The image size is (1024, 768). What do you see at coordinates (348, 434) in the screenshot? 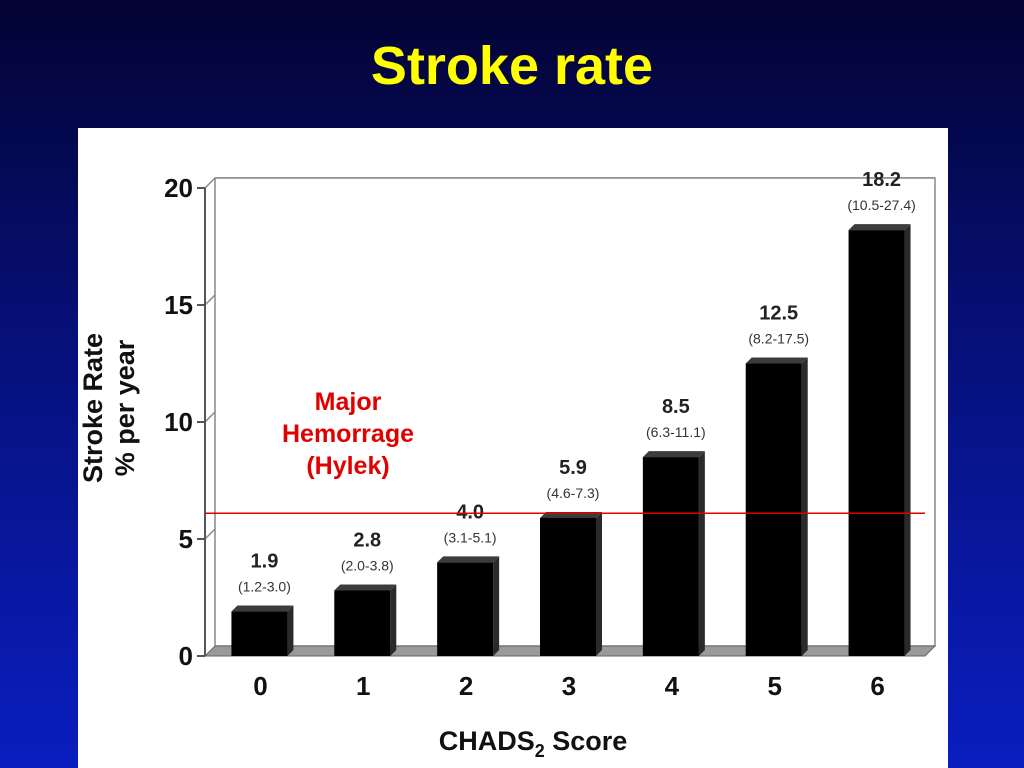
I see `major-hemorrhage-label: Hemorrage` at bounding box center [348, 434].